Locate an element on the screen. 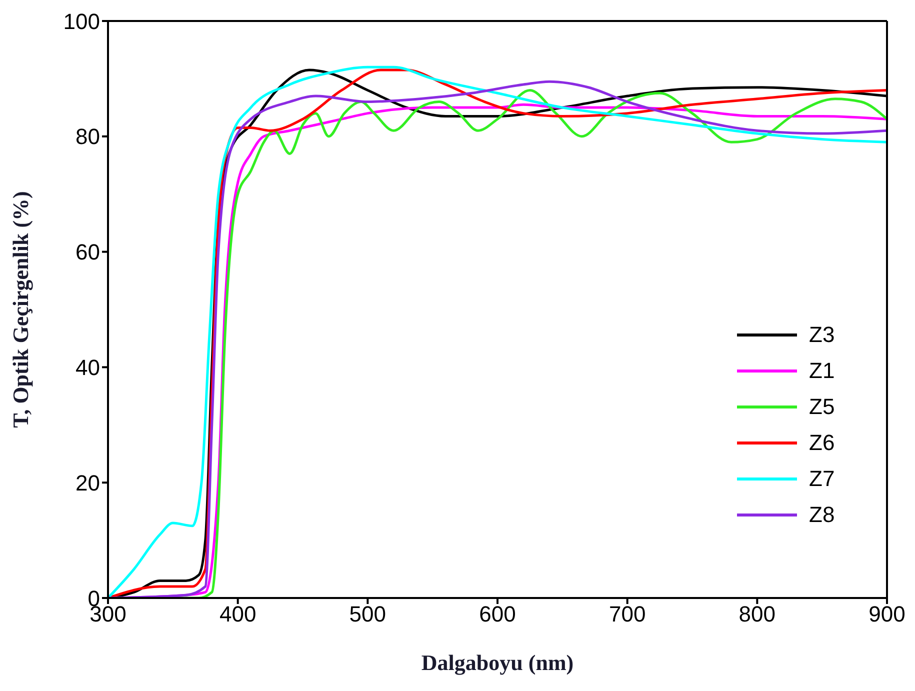 This screenshot has width=915, height=691. legend-label: Z7 is located at coordinates (822, 479).